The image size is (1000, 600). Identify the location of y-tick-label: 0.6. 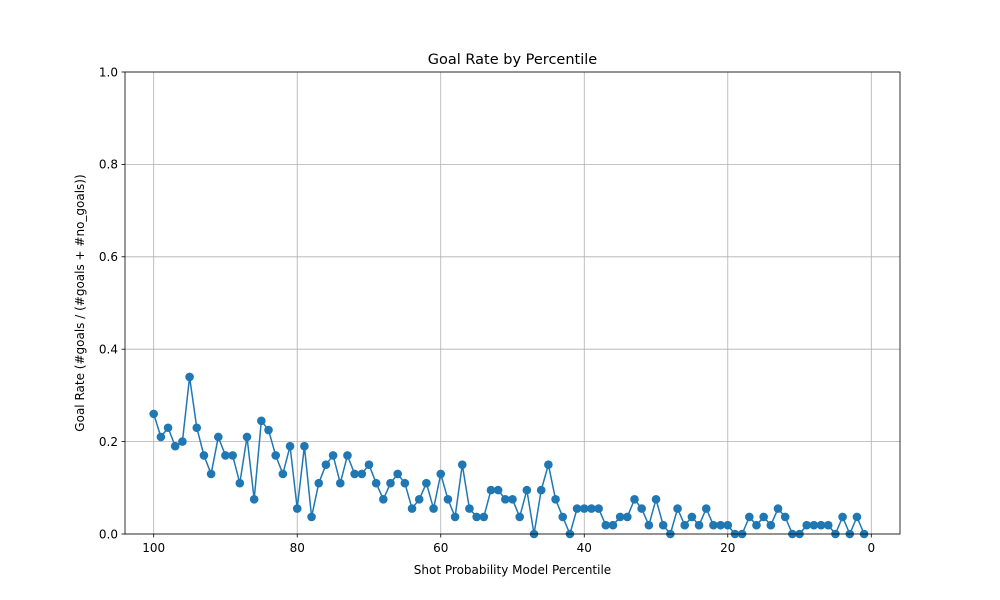
(108, 257).